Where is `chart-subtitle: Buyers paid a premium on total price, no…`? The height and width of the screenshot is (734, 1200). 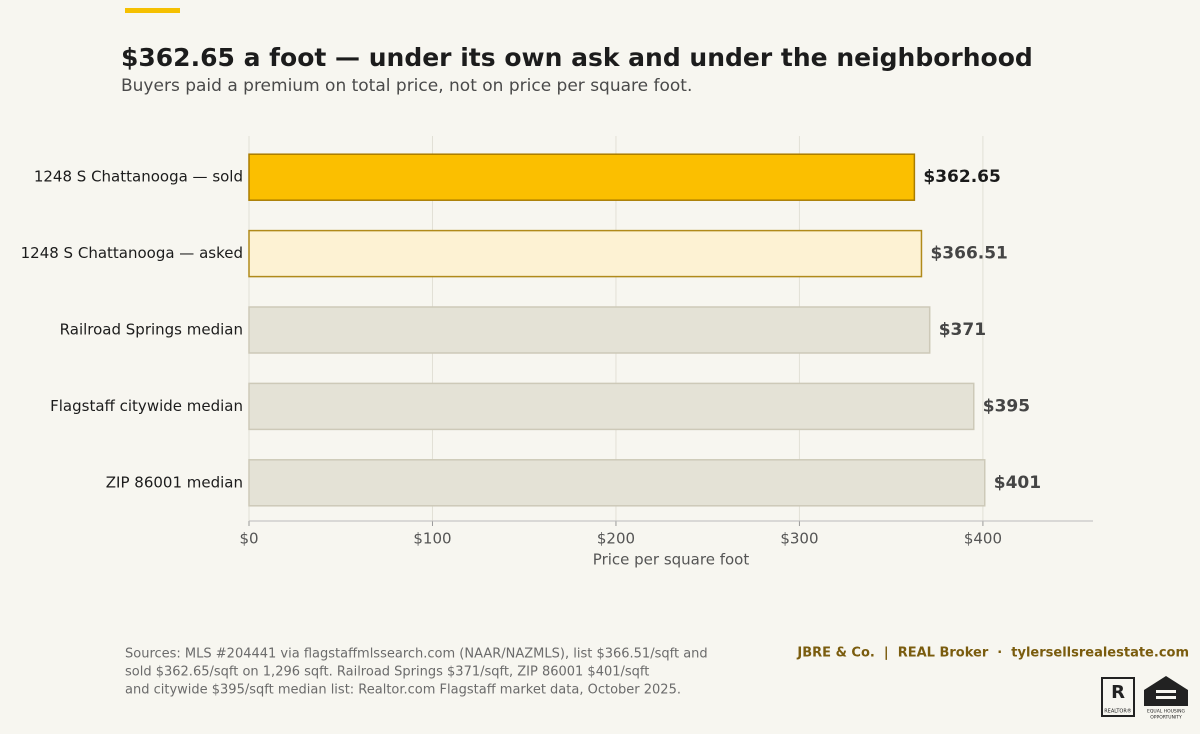 chart-subtitle: Buyers paid a premium on total price, no… is located at coordinates (406, 86).